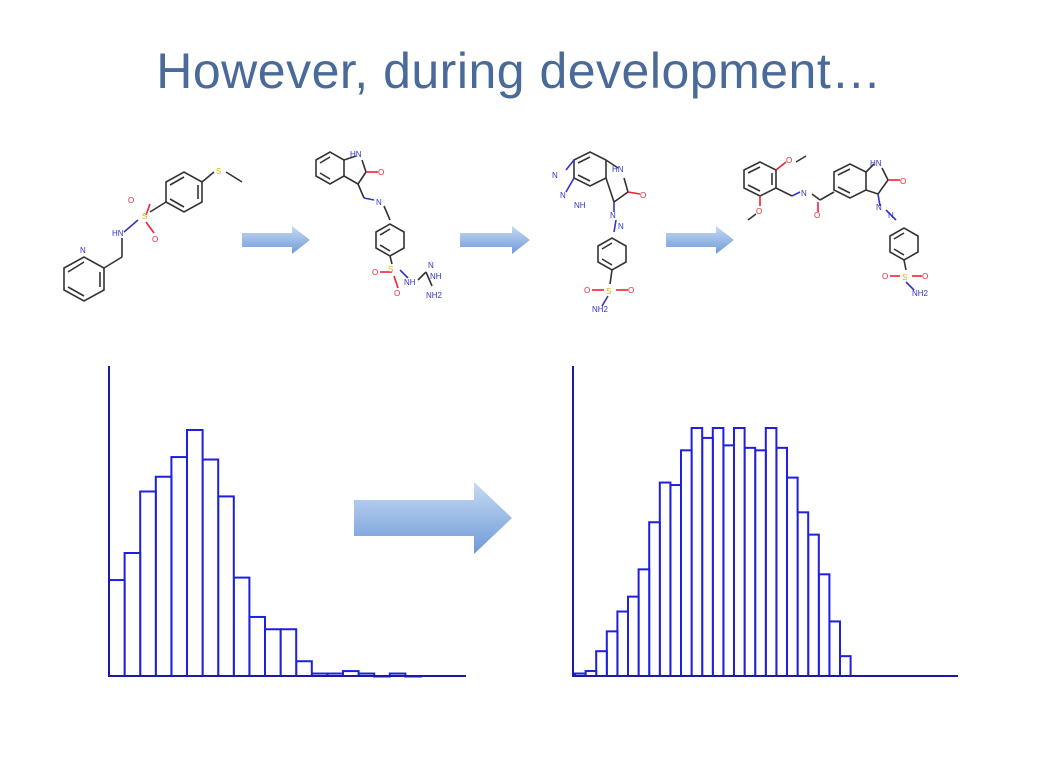 The height and width of the screenshot is (777, 1038). Describe the element at coordinates (580, 205) in the screenshot. I see `mol3-atom-3: NH` at that location.